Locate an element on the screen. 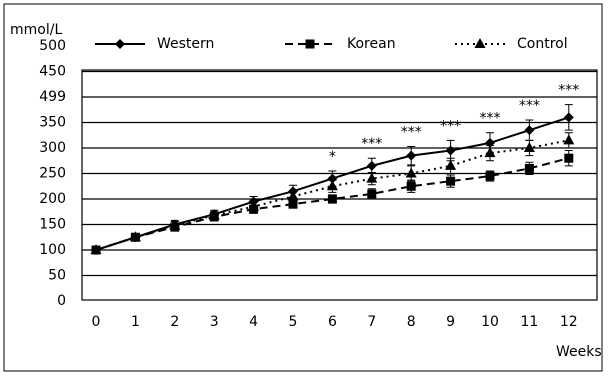 Image resolution: width=608 pixels, height=380 pixels. y-tick-label: 150 is located at coordinates (52, 225).